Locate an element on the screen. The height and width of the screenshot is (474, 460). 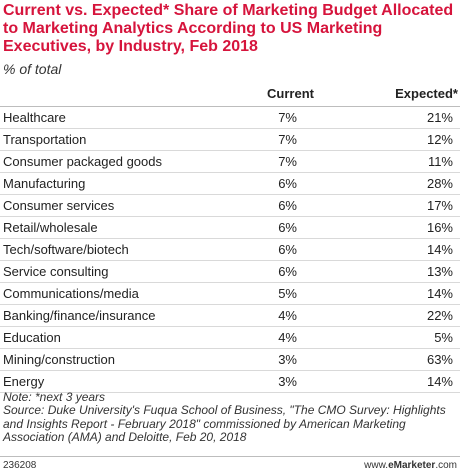
expected-value: 13% is located at coordinates (439, 271).